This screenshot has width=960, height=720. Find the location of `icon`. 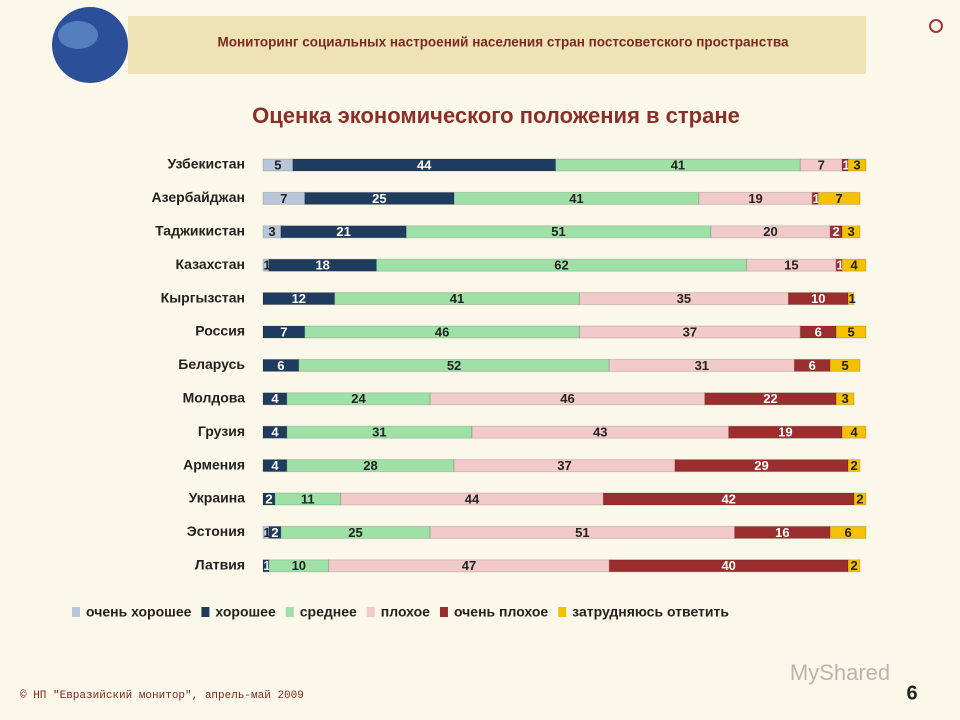

icon is located at coordinates (936, 26).